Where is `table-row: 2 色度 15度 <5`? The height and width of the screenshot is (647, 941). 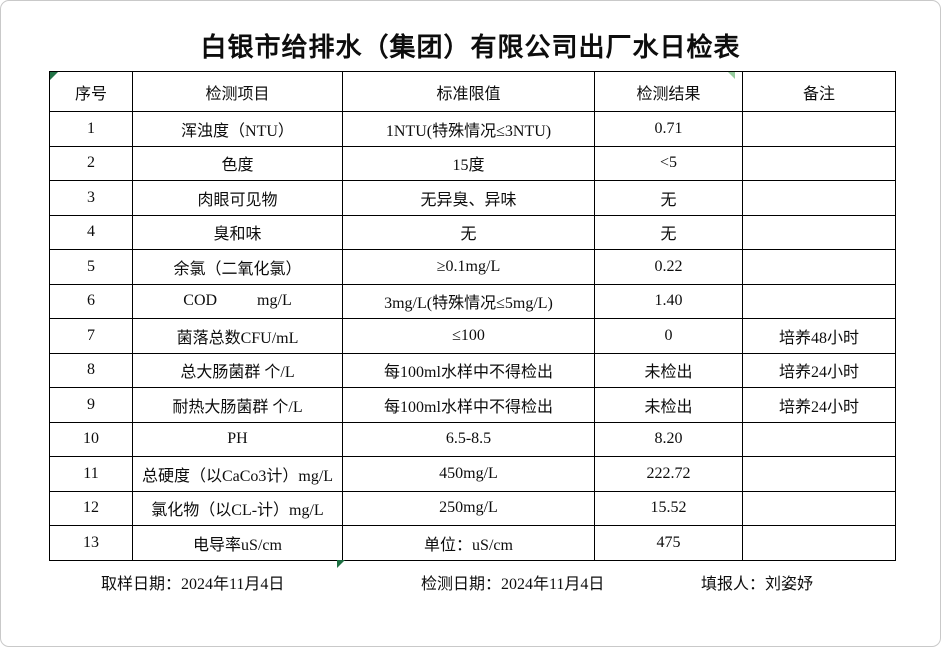 table-row: 2 色度 15度 <5 is located at coordinates (472, 163).